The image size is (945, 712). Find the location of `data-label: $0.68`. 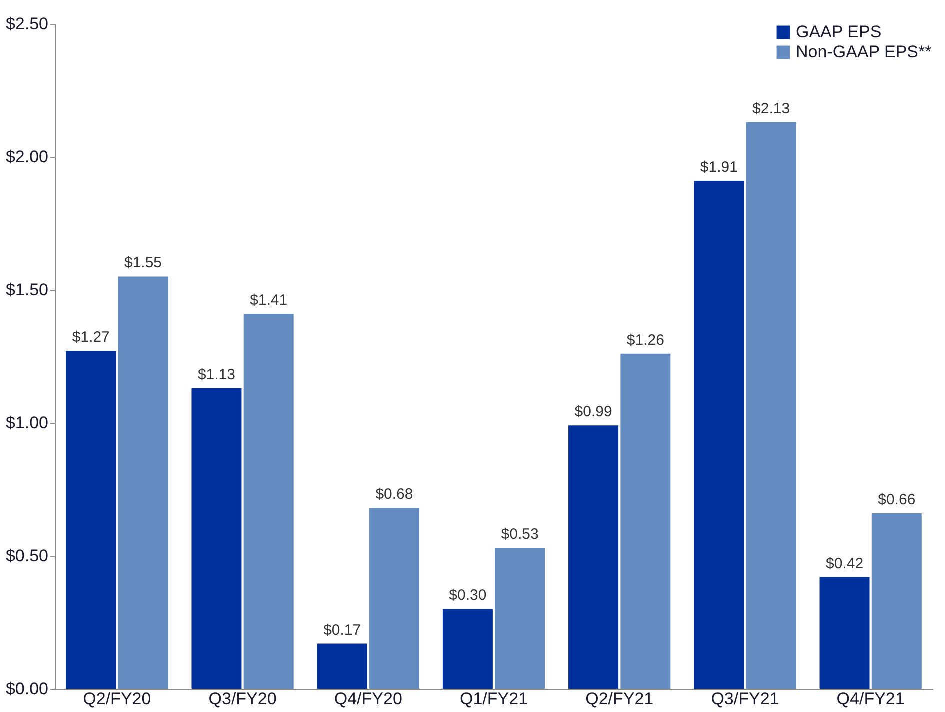

data-label: $0.68 is located at coordinates (395, 495).